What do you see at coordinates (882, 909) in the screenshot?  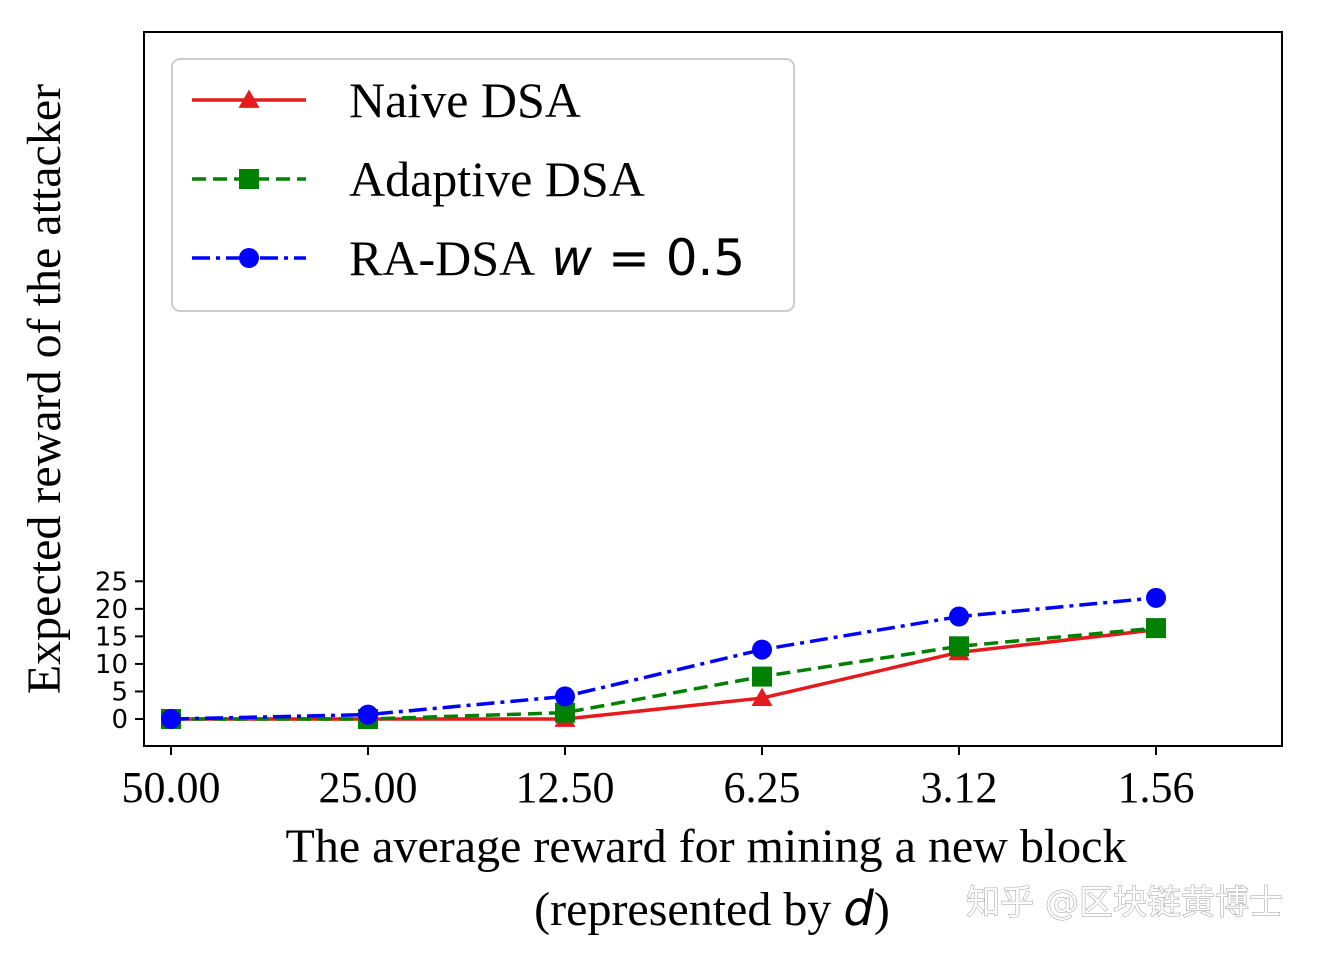 I see `x-axis-title-post: )` at bounding box center [882, 909].